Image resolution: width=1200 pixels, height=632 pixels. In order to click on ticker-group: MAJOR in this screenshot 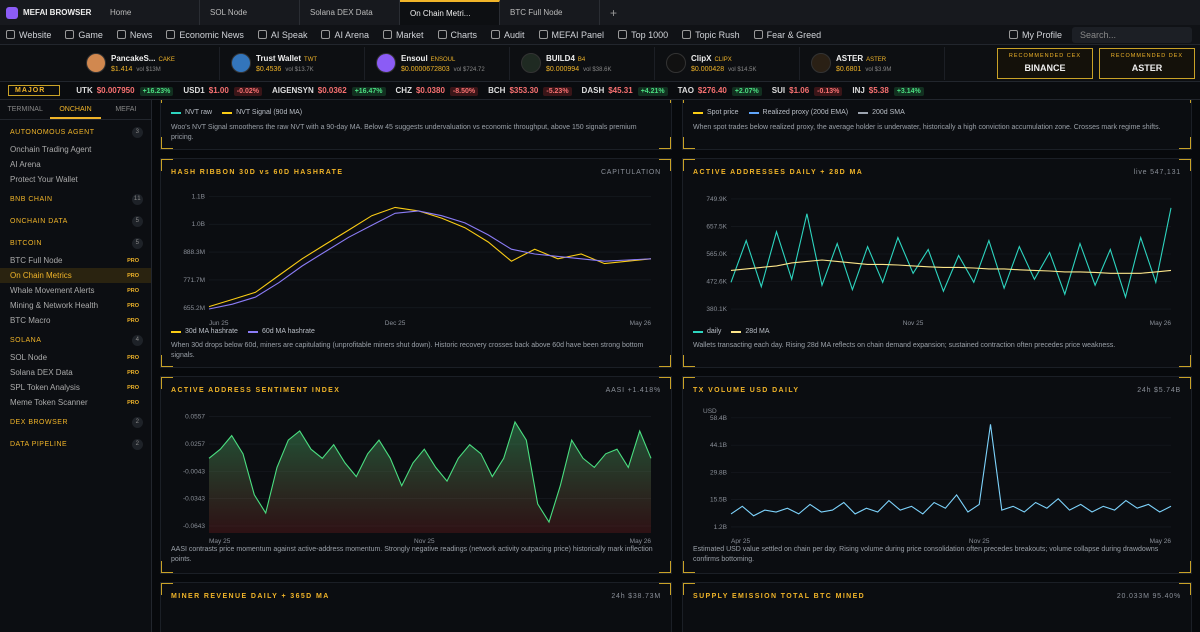, I will do `click(34, 90)`.